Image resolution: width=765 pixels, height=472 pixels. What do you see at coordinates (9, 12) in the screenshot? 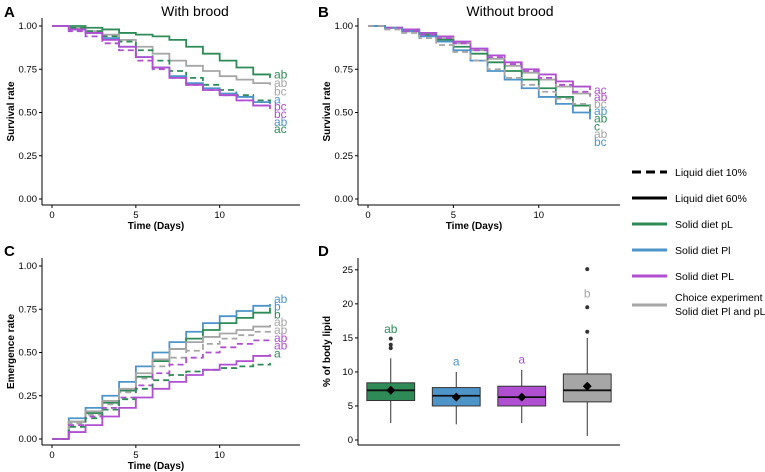
I see `panel-a-letter: A` at bounding box center [9, 12].